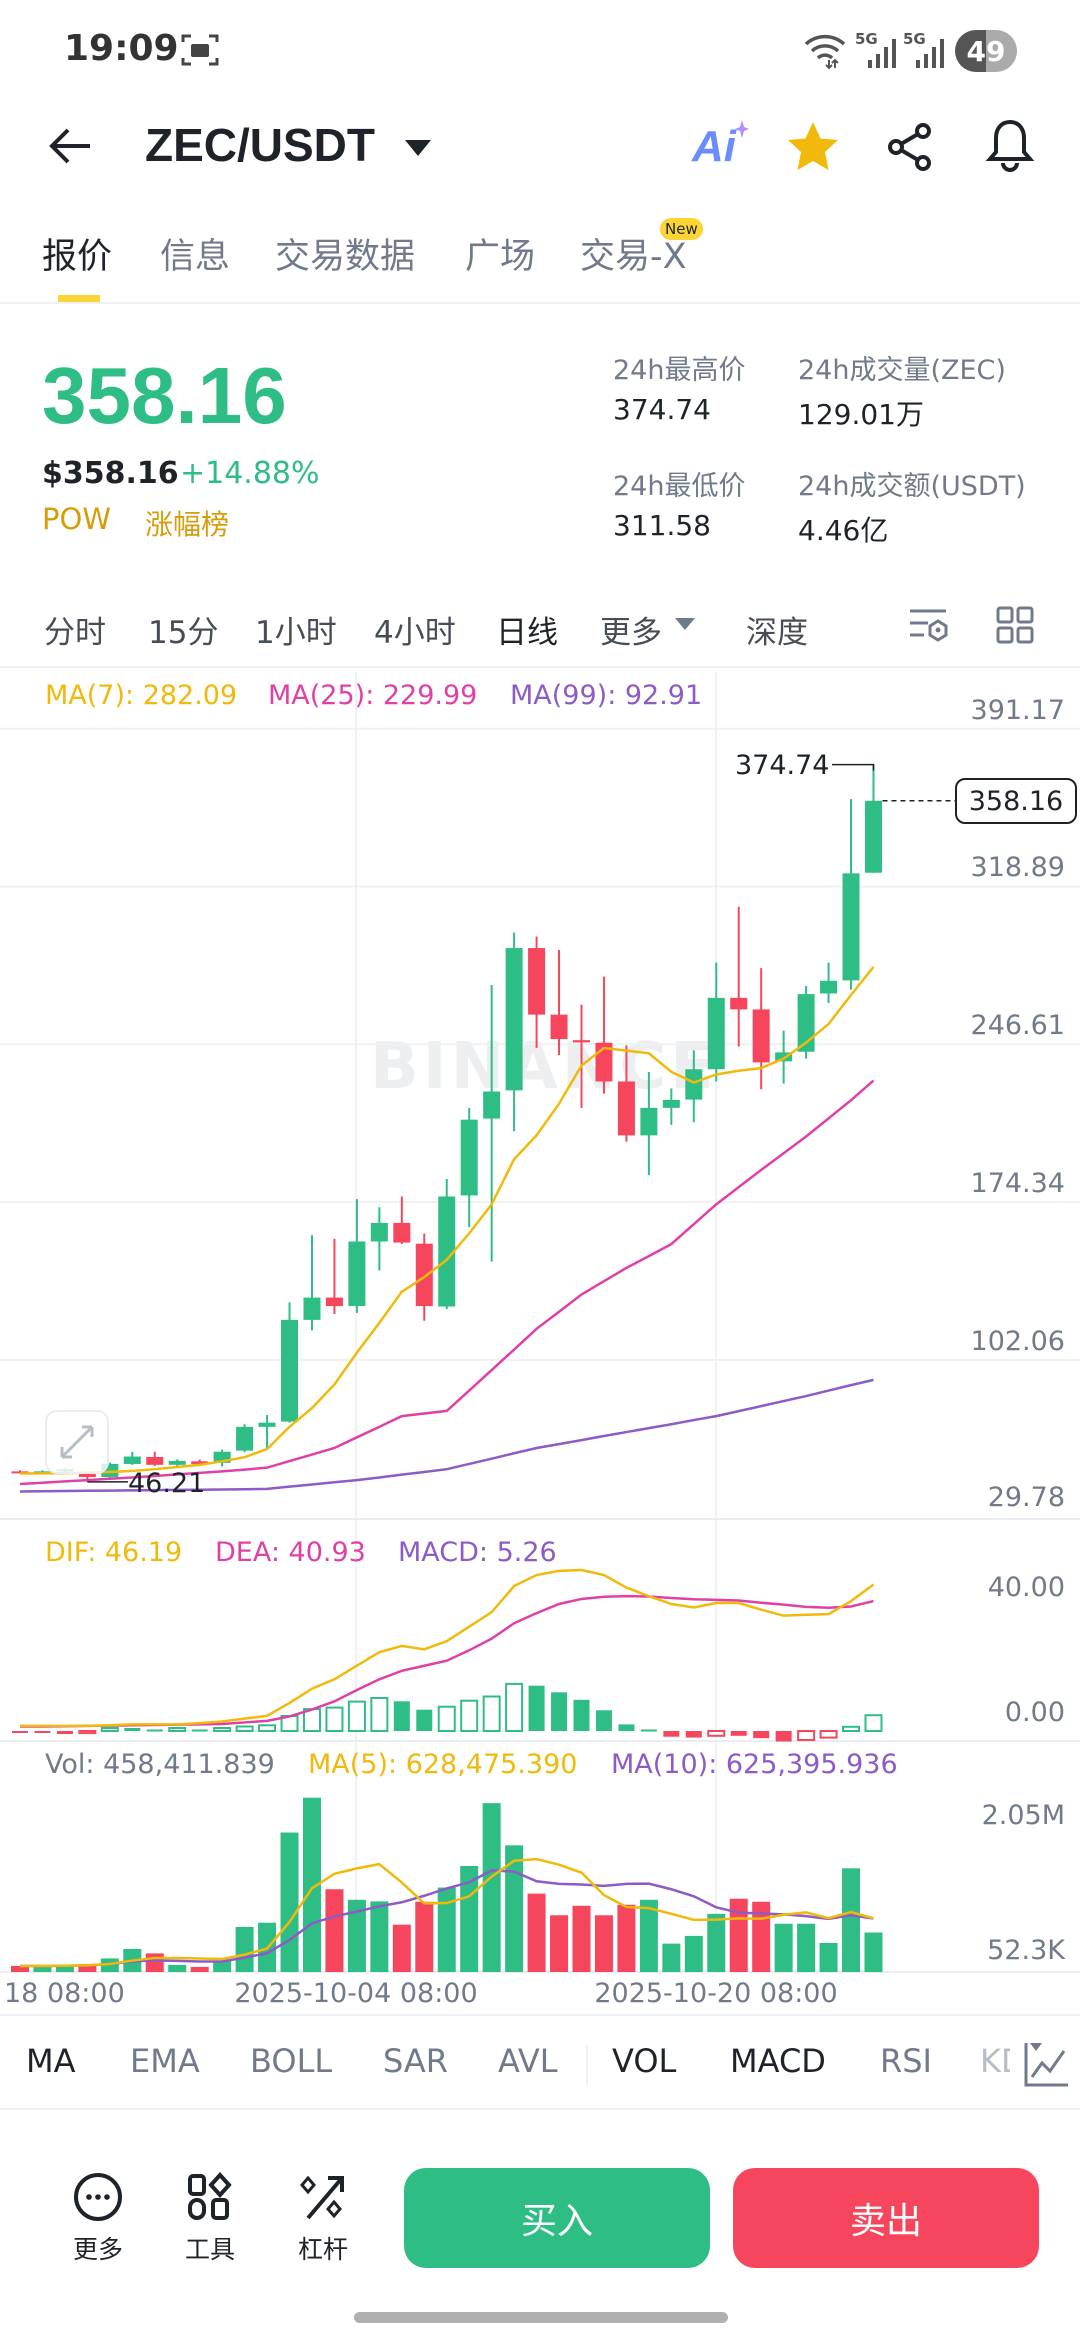  I want to click on share-icon, so click(911, 147).